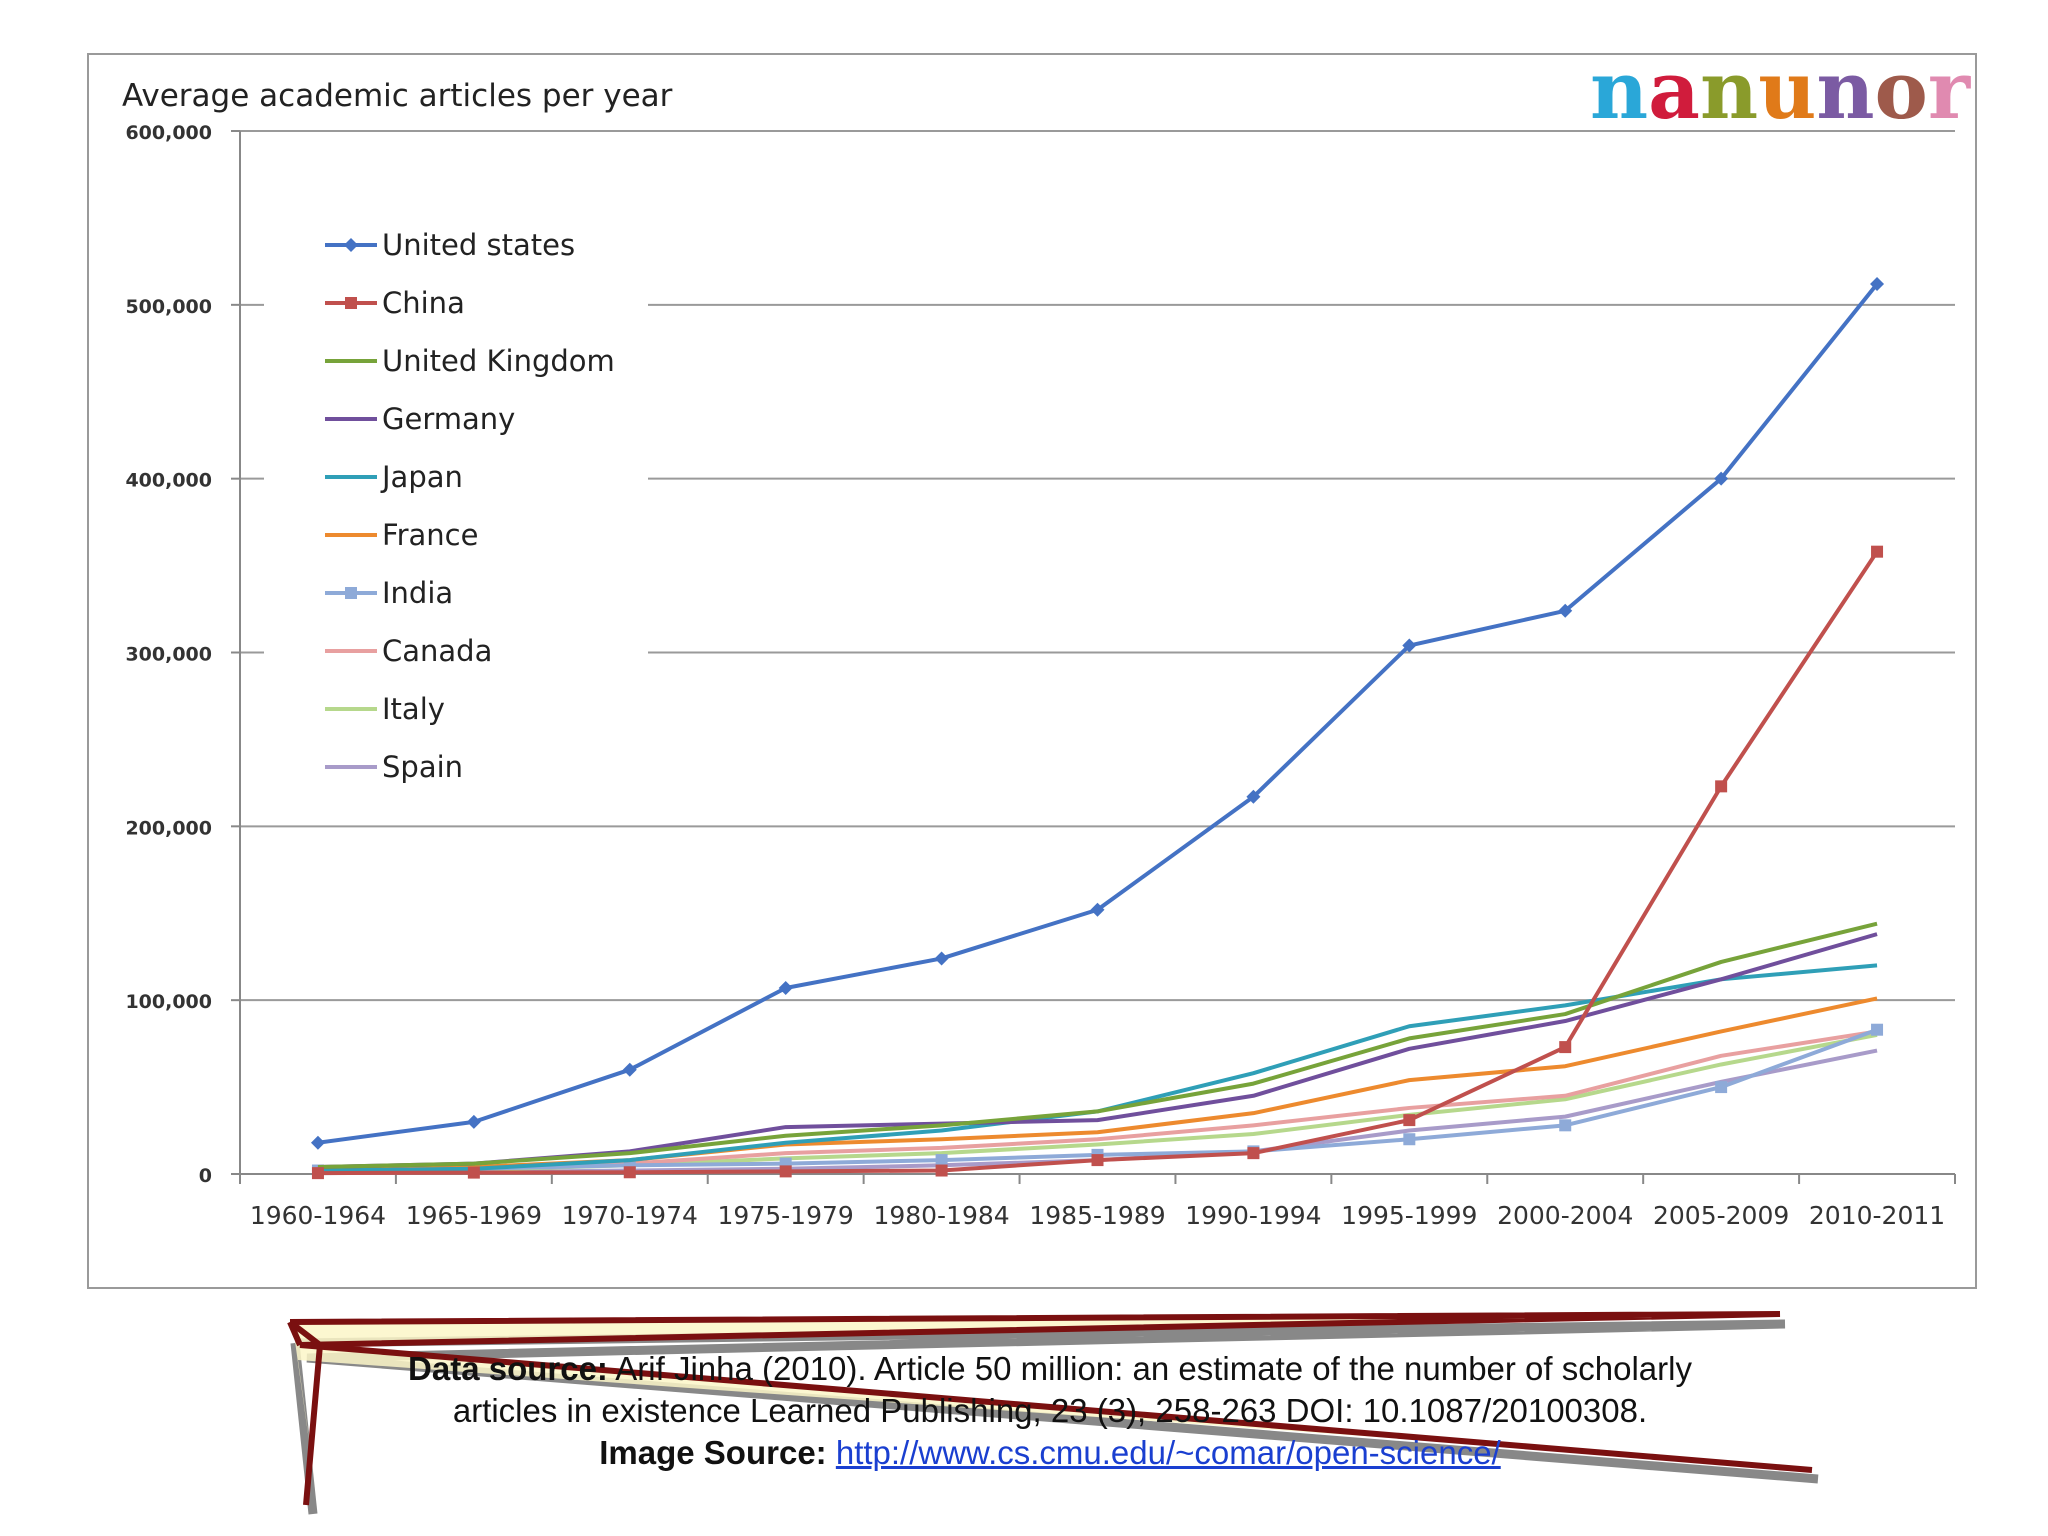  I want to click on legend-label: Japan, so click(421, 477).